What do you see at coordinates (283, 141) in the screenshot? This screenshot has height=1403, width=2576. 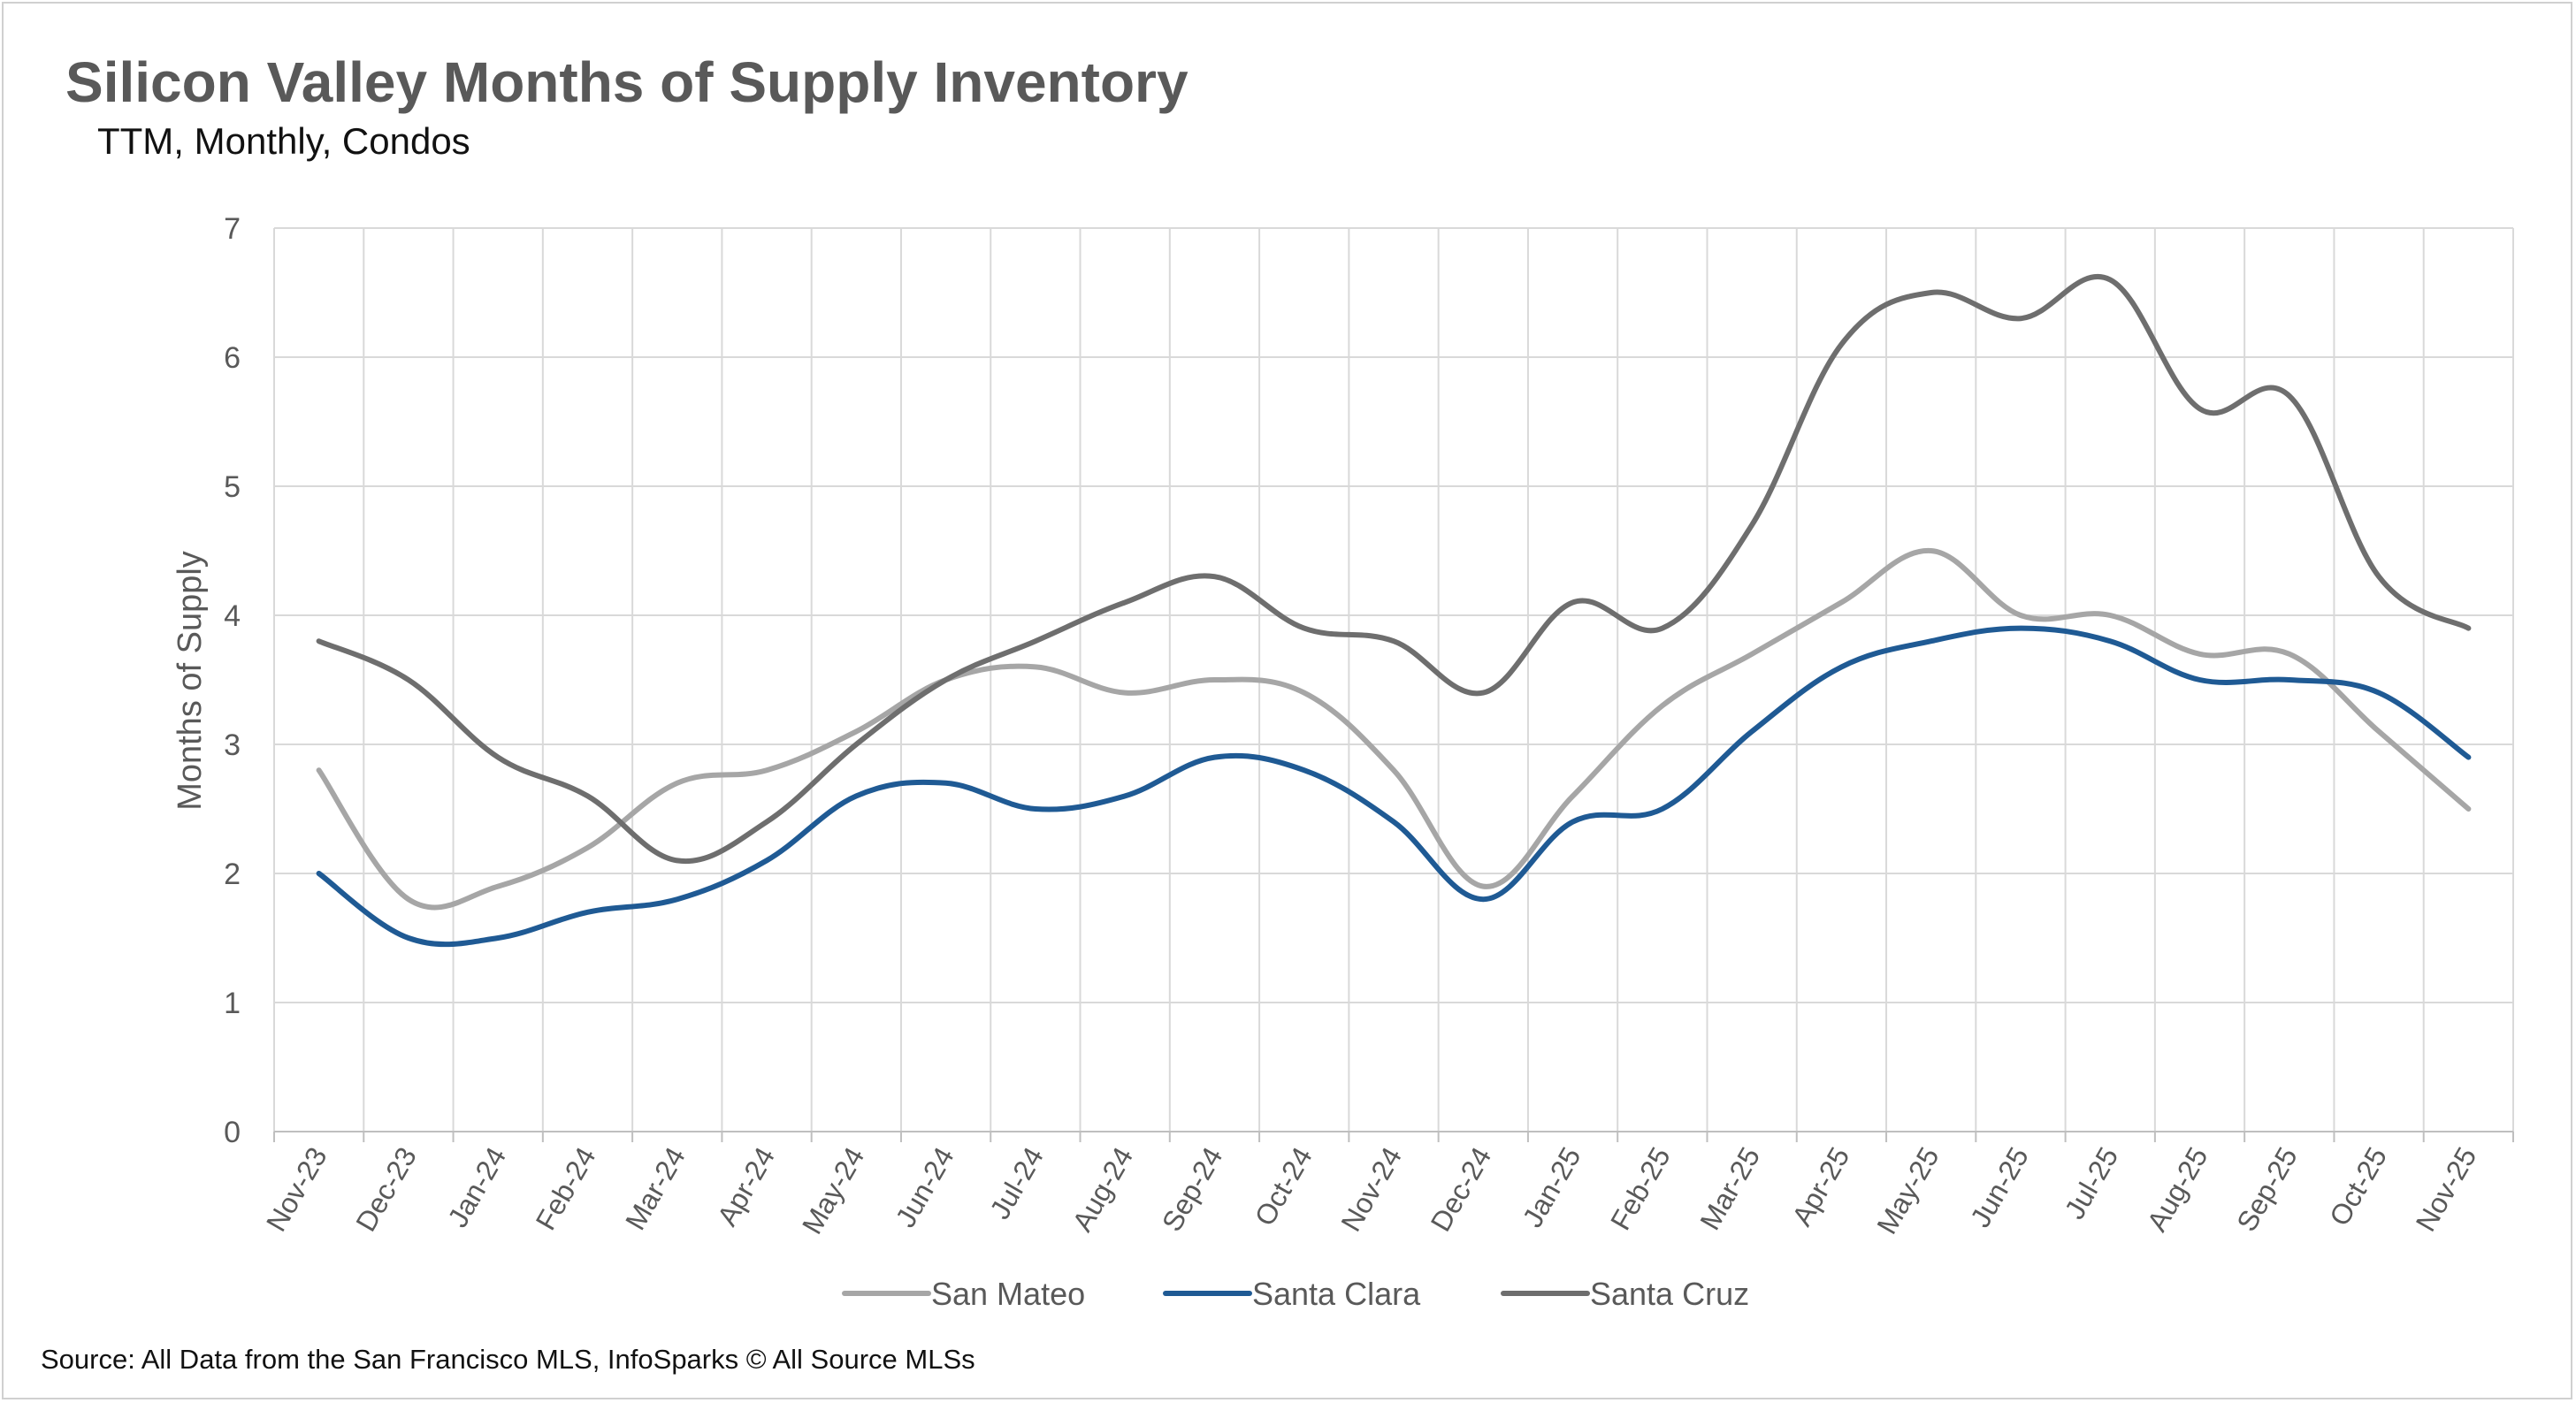 I see `chart-subtitle: TTM, Monthly, Condos` at bounding box center [283, 141].